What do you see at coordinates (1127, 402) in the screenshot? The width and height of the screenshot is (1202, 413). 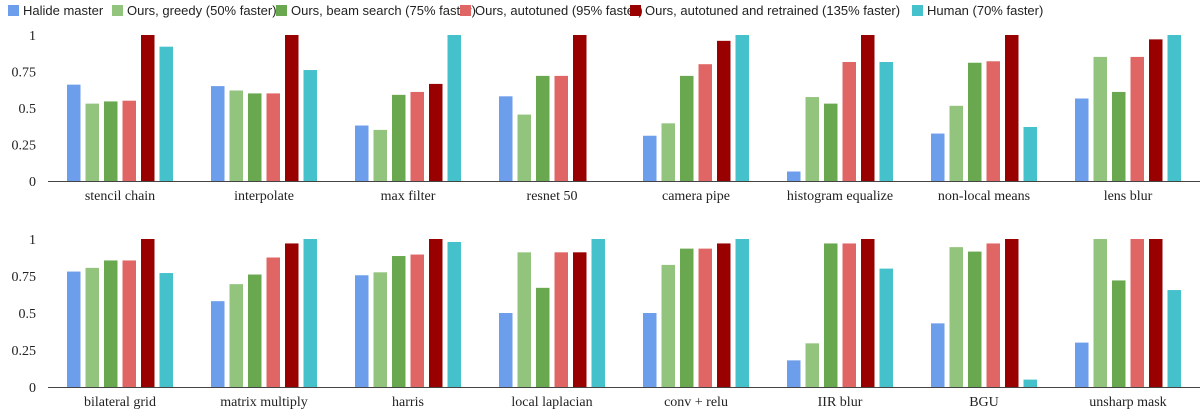 I see `x-category-label: unsharp mask` at bounding box center [1127, 402].